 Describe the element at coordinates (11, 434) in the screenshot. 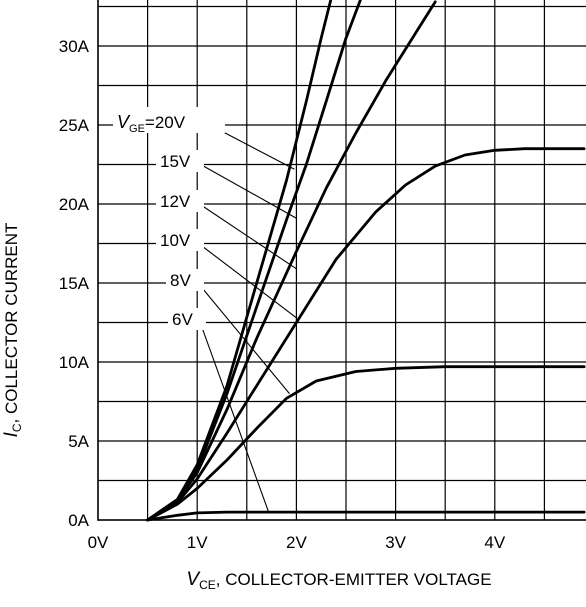

I see `y-axis-label-symbol: I` at that location.